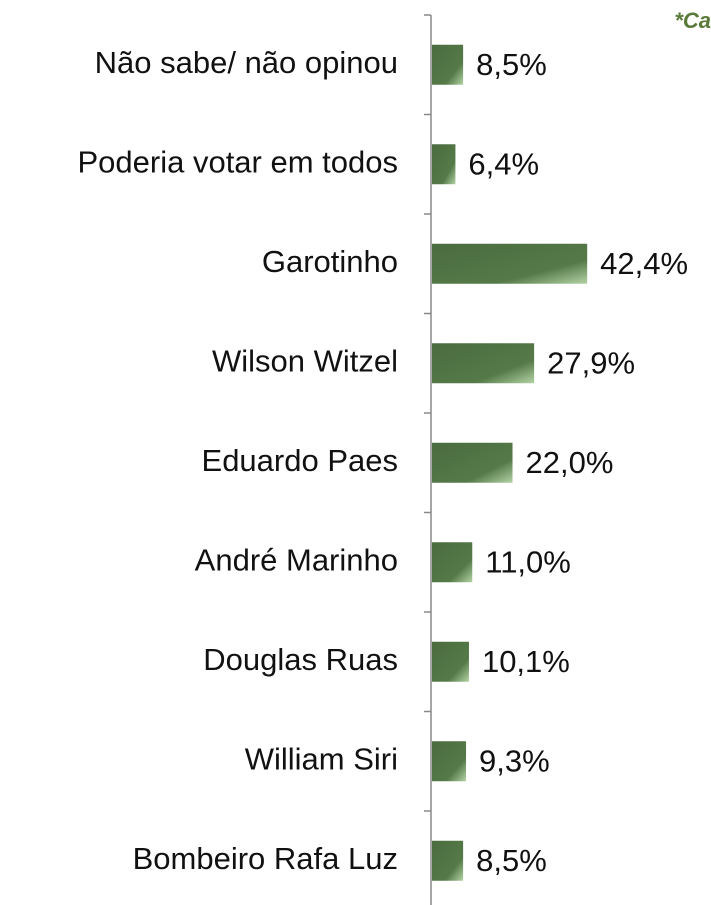  What do you see at coordinates (296, 559) in the screenshot?
I see `category-label: André Marinho` at bounding box center [296, 559].